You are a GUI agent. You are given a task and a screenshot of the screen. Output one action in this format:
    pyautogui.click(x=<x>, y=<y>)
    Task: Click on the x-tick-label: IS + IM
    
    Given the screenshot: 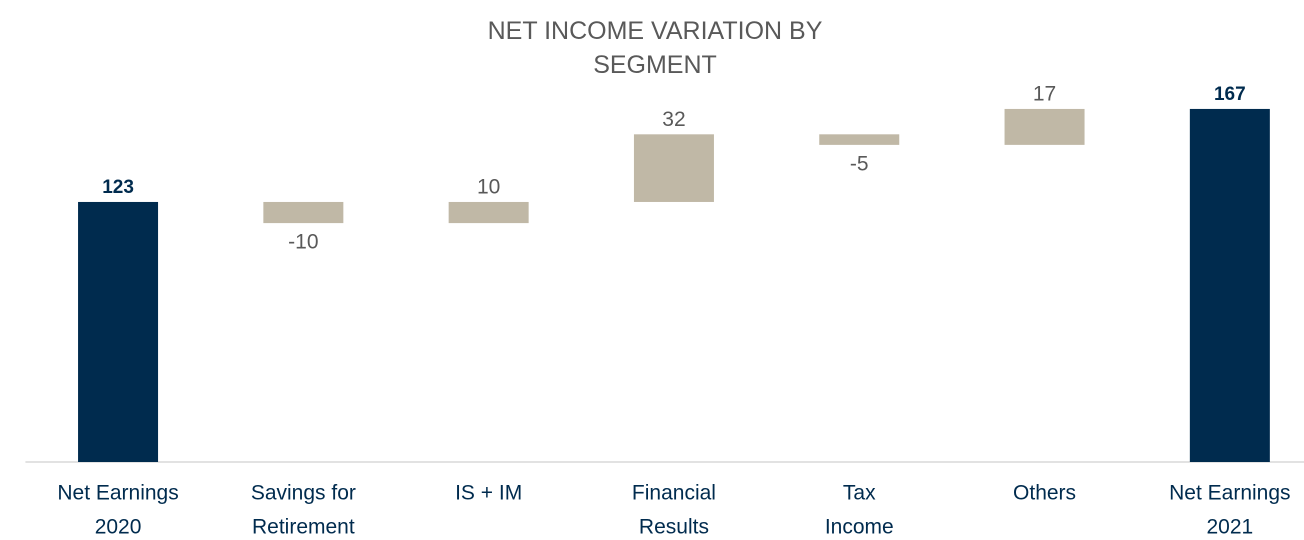 What is the action you would take?
    pyautogui.click(x=488, y=493)
    